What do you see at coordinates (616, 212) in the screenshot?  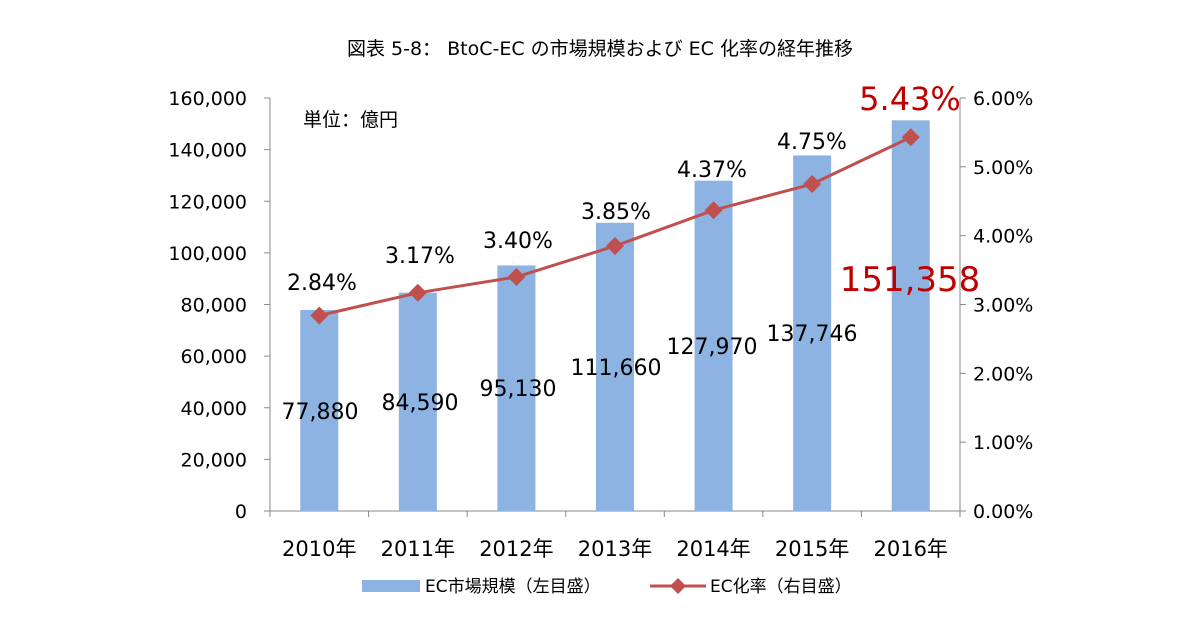 I see `rate-data-label: 3.85%` at bounding box center [616, 212].